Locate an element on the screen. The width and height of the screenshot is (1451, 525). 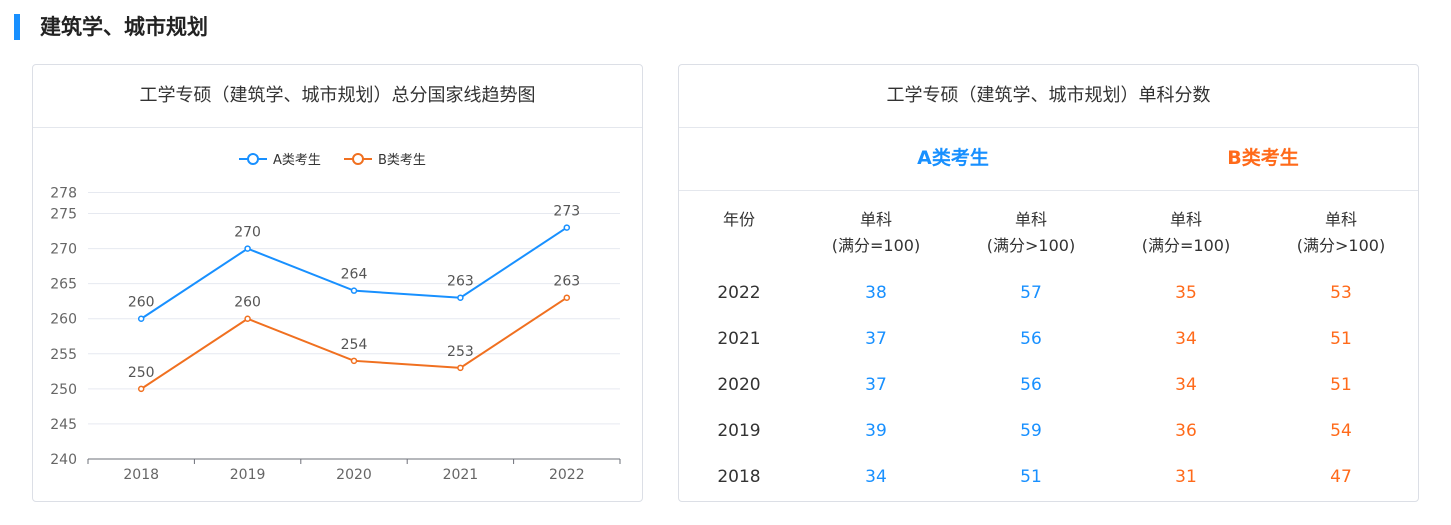
column-header-a2-line2: (满分>100) is located at coordinates (1031, 245).